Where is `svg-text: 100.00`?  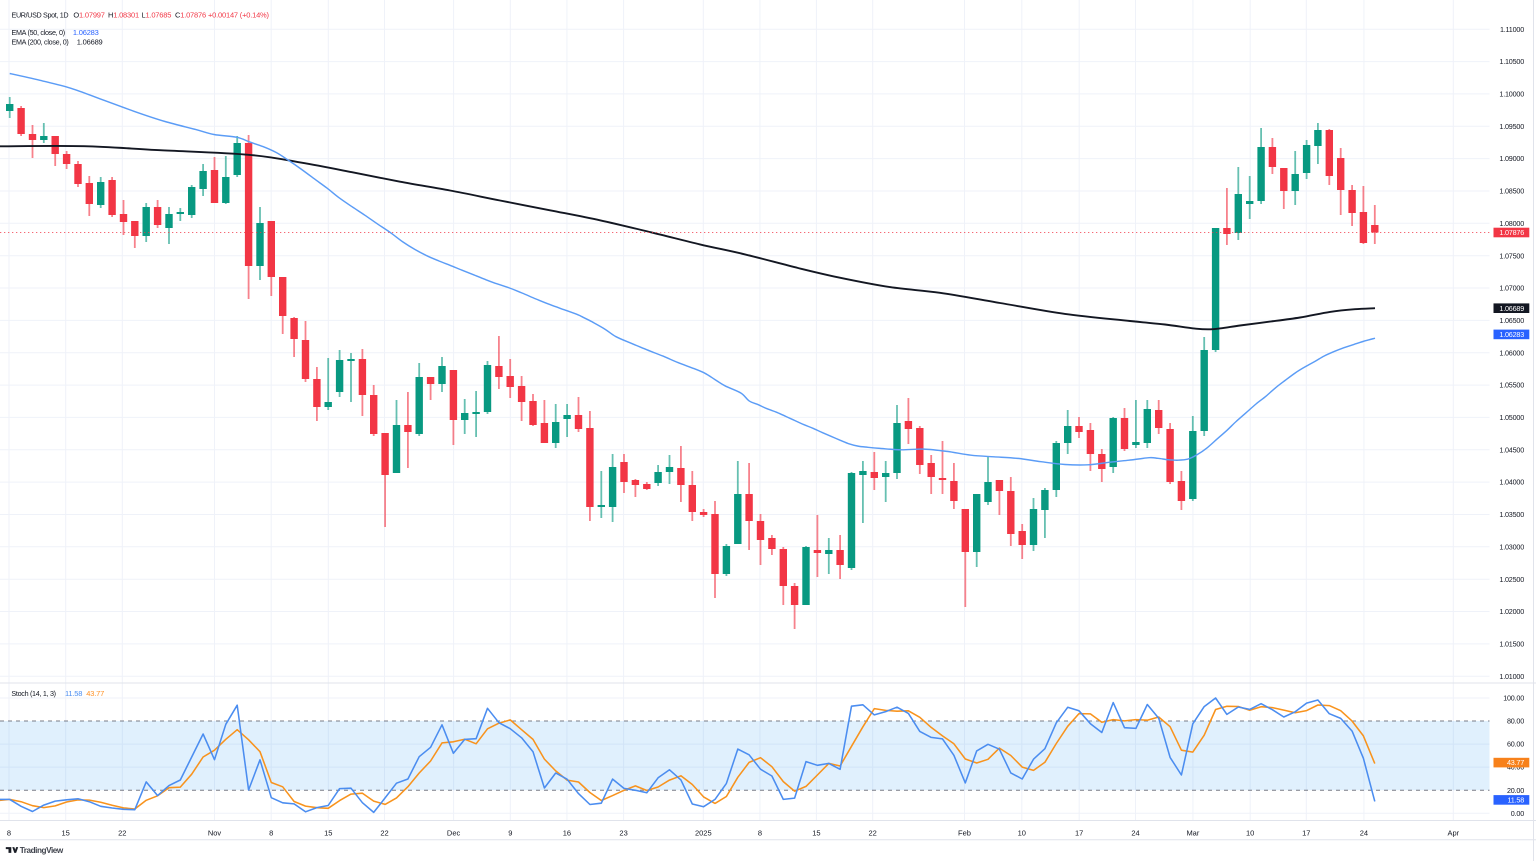 svg-text: 100.00 is located at coordinates (1513, 698).